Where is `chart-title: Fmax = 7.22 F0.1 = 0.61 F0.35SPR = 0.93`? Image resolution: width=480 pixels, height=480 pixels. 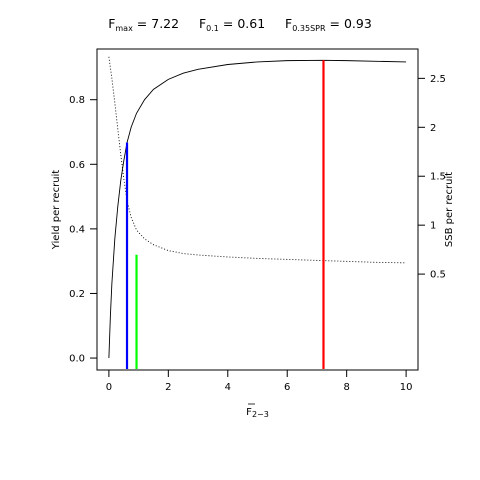
chart-title: Fmax = 7.22 F0.1 = 0.61 F0.35SPR = 0.93 is located at coordinates (240, 24).